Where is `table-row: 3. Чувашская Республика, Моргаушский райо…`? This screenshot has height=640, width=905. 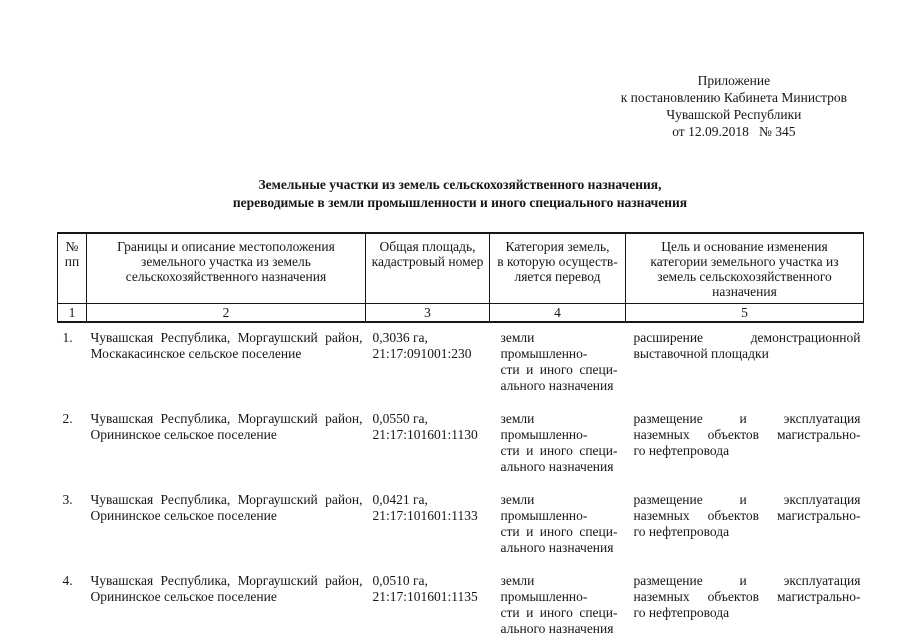
table-row: 3. Чувашская Республика, Моргаушский райо… is located at coordinates (461, 525).